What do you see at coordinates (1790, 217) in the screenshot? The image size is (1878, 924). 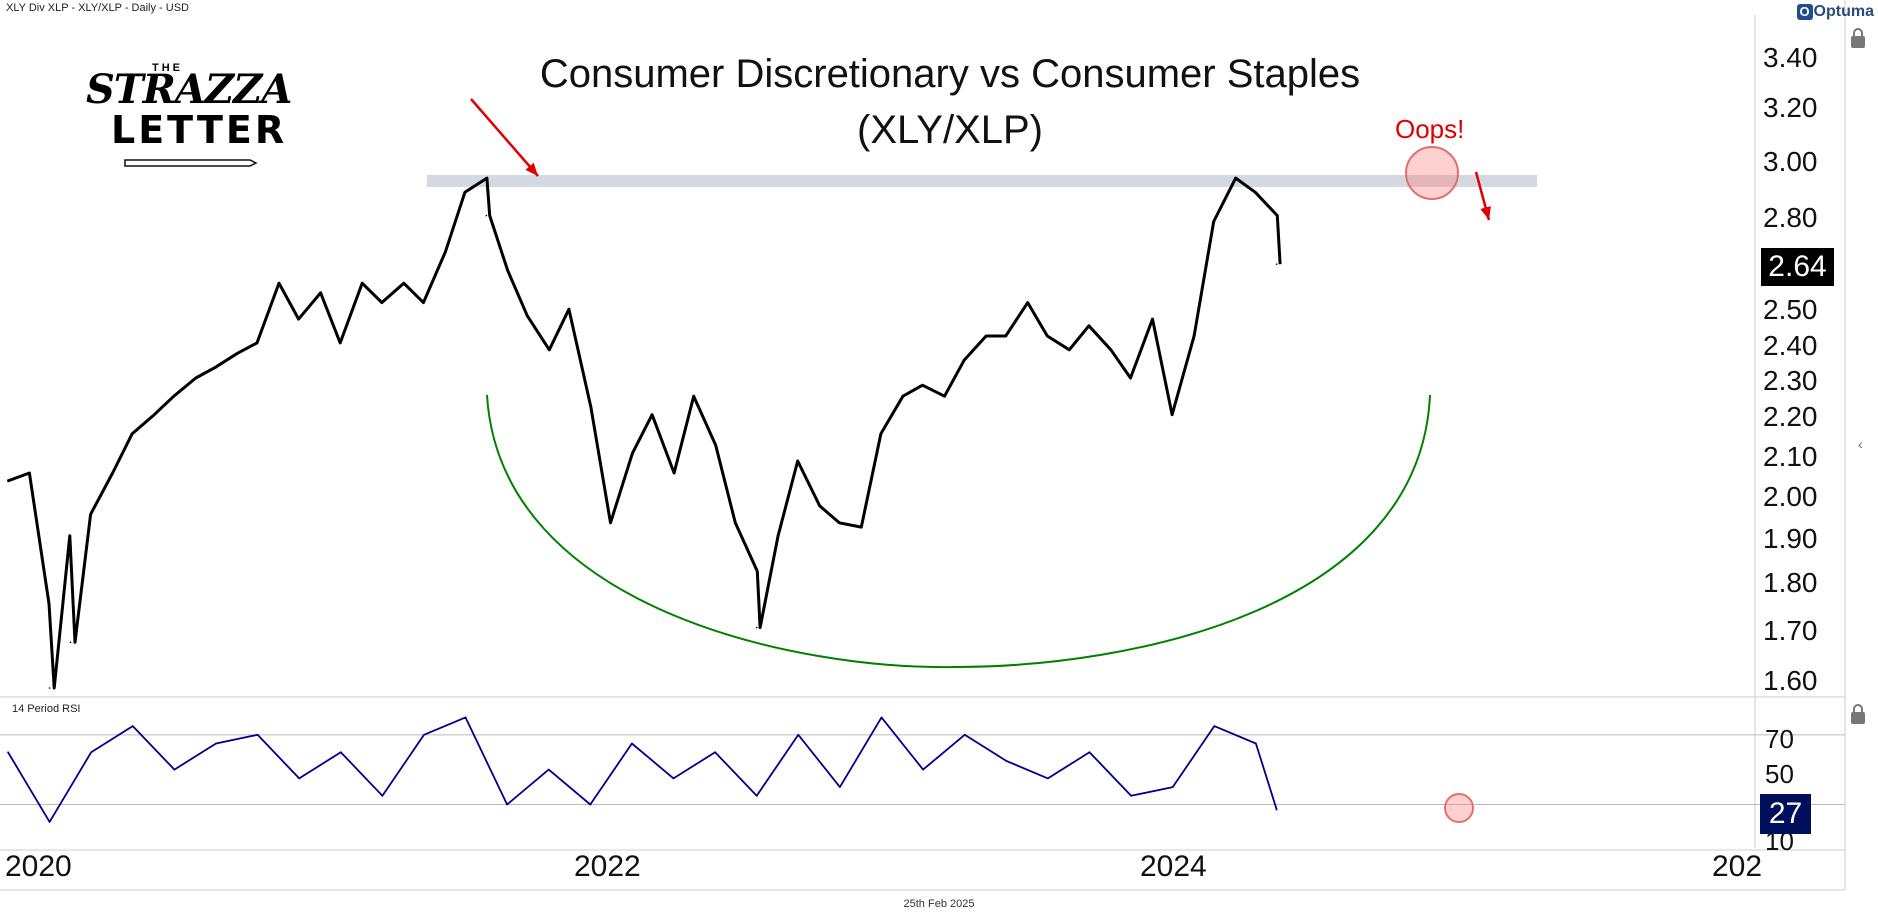 I see `y-tick-label: 2.80` at bounding box center [1790, 217].